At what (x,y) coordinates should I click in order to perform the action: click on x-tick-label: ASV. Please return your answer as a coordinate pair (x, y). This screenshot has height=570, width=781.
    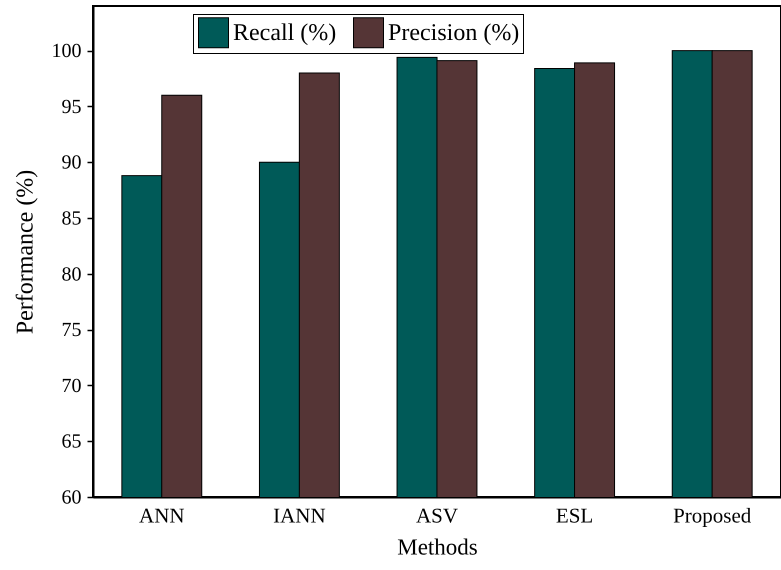
    Looking at the image, I should click on (437, 516).